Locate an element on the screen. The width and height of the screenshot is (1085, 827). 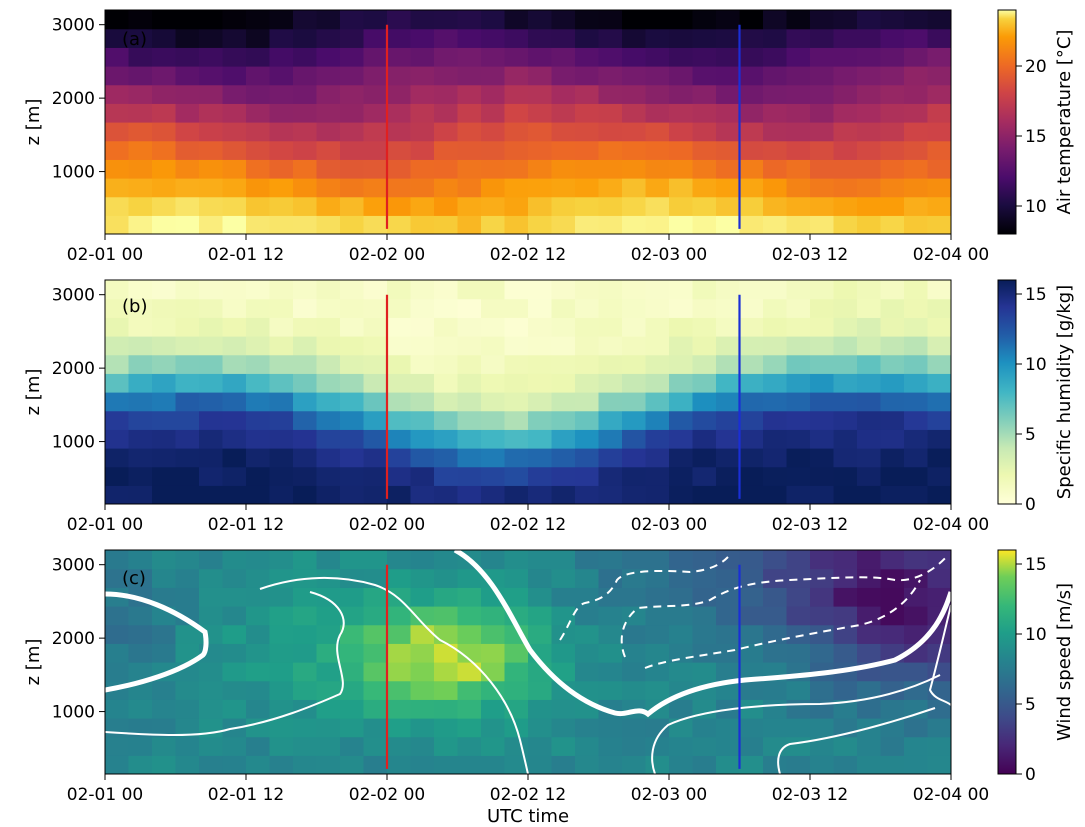
colorbar-tick-label: 20 is located at coordinates (1036, 67).